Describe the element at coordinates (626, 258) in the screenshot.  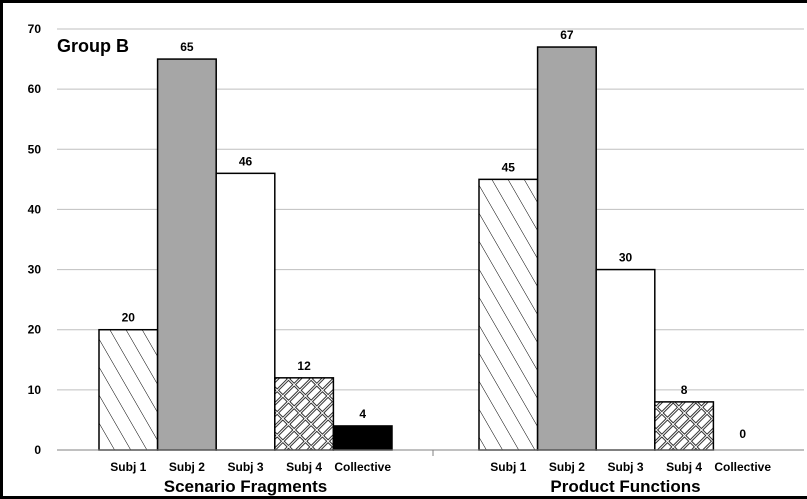
I see `data-label: 30` at that location.